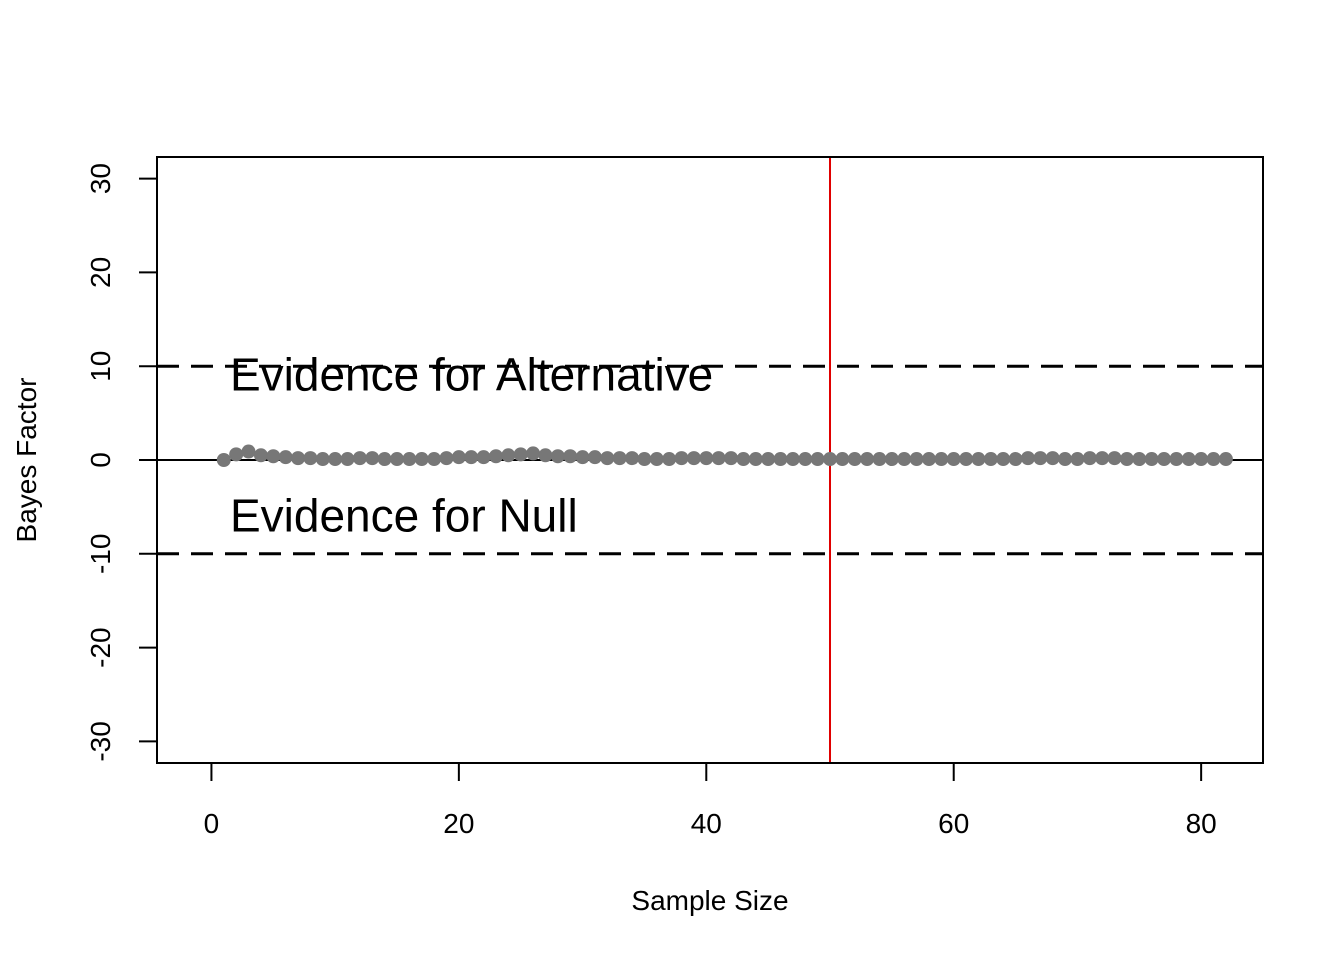 The width and height of the screenshot is (1344, 960). Describe the element at coordinates (709, 900) in the screenshot. I see `x-axis-title: Sample Size` at that location.